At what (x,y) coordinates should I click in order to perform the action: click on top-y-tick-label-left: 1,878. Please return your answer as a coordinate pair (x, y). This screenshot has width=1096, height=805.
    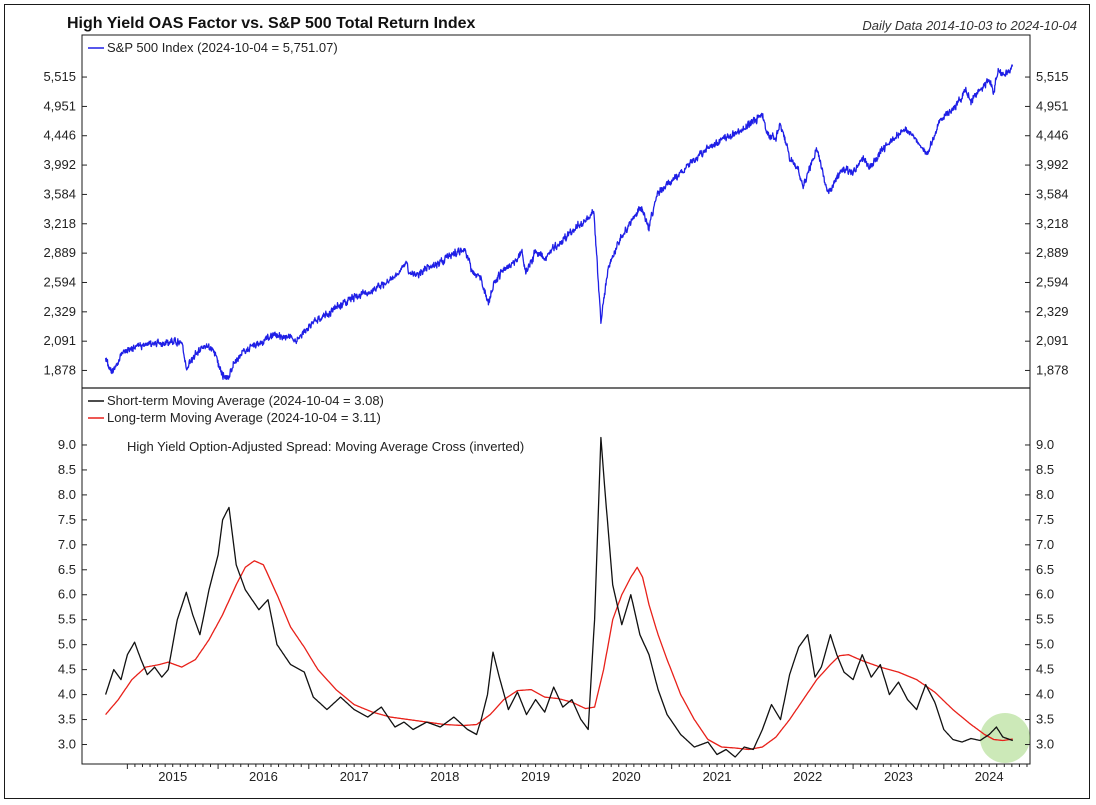
    Looking at the image, I should click on (59, 369).